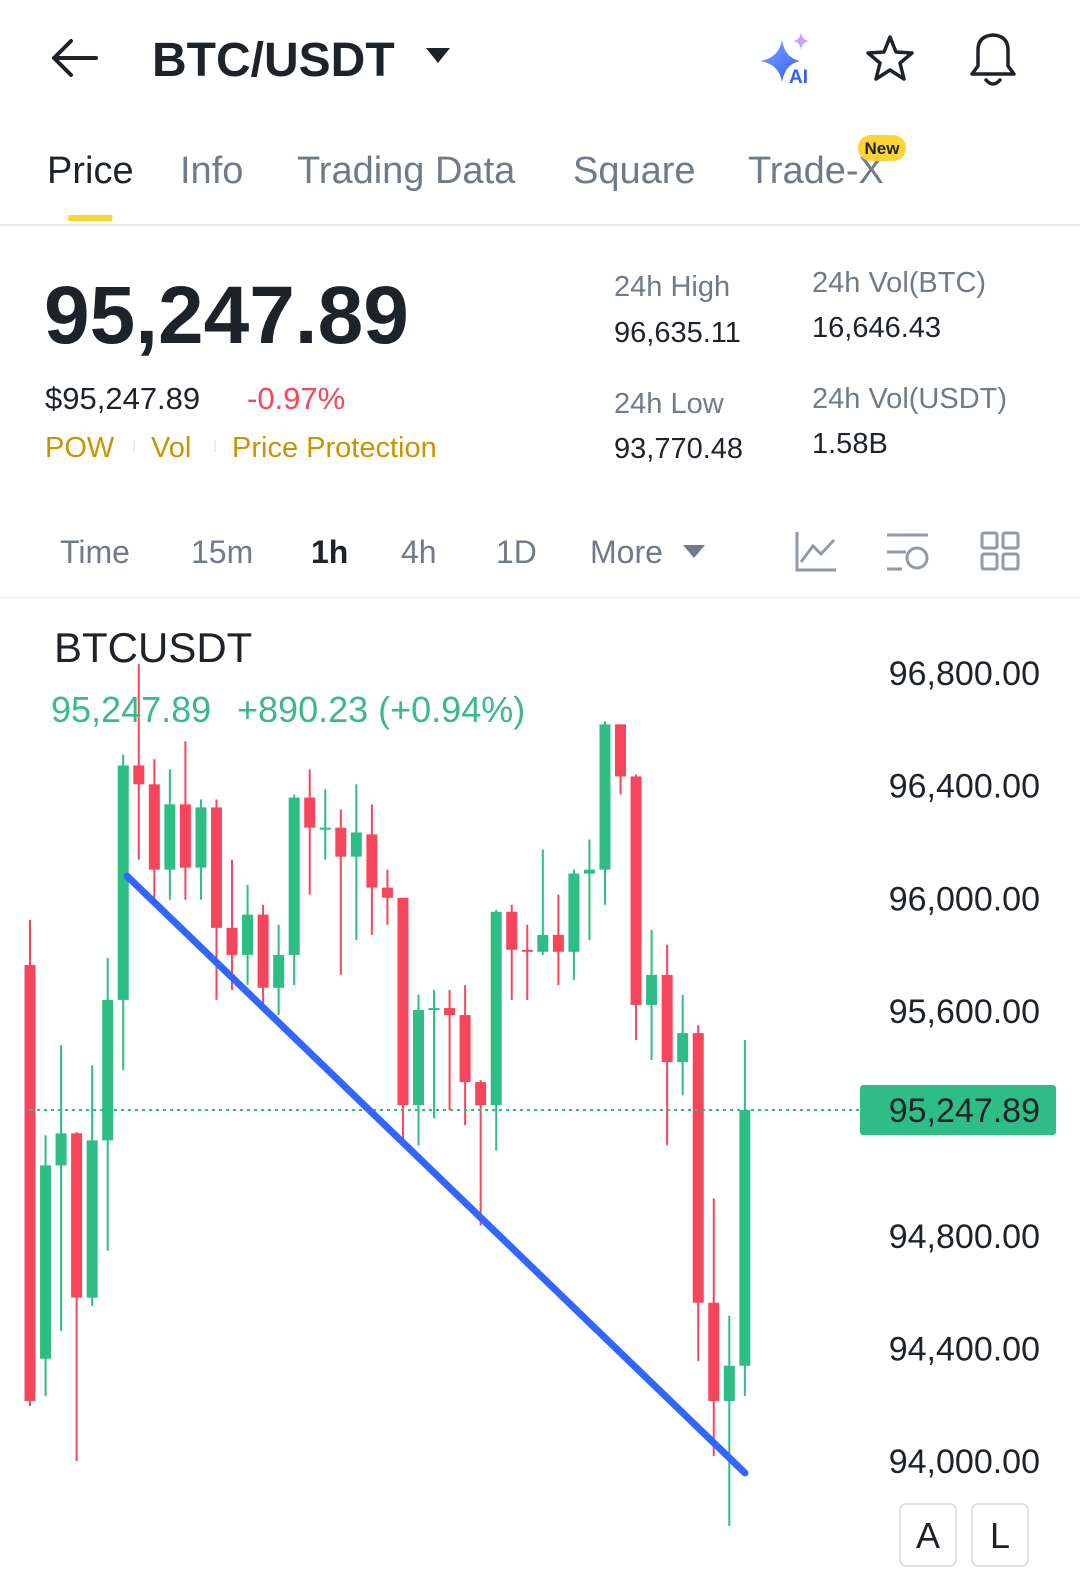 Image resolution: width=1080 pixels, height=1585 pixels. I want to click on stat-value: 93,770.48, so click(678, 449).